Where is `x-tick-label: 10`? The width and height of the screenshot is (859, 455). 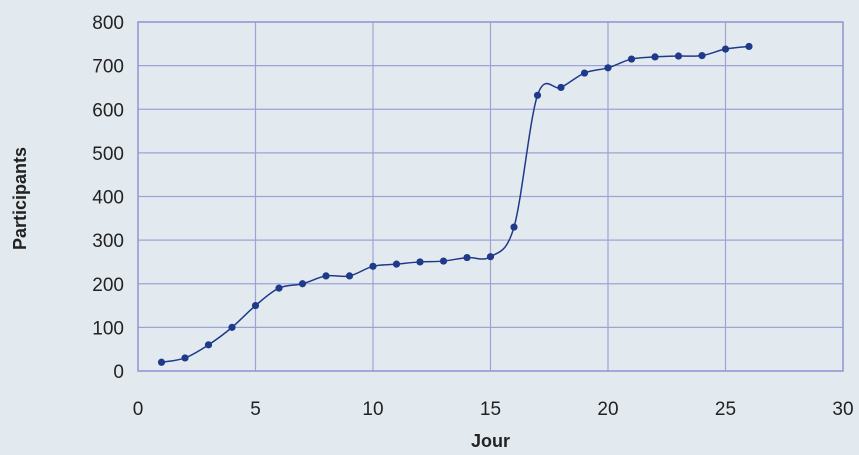
x-tick-label: 10 is located at coordinates (372, 409).